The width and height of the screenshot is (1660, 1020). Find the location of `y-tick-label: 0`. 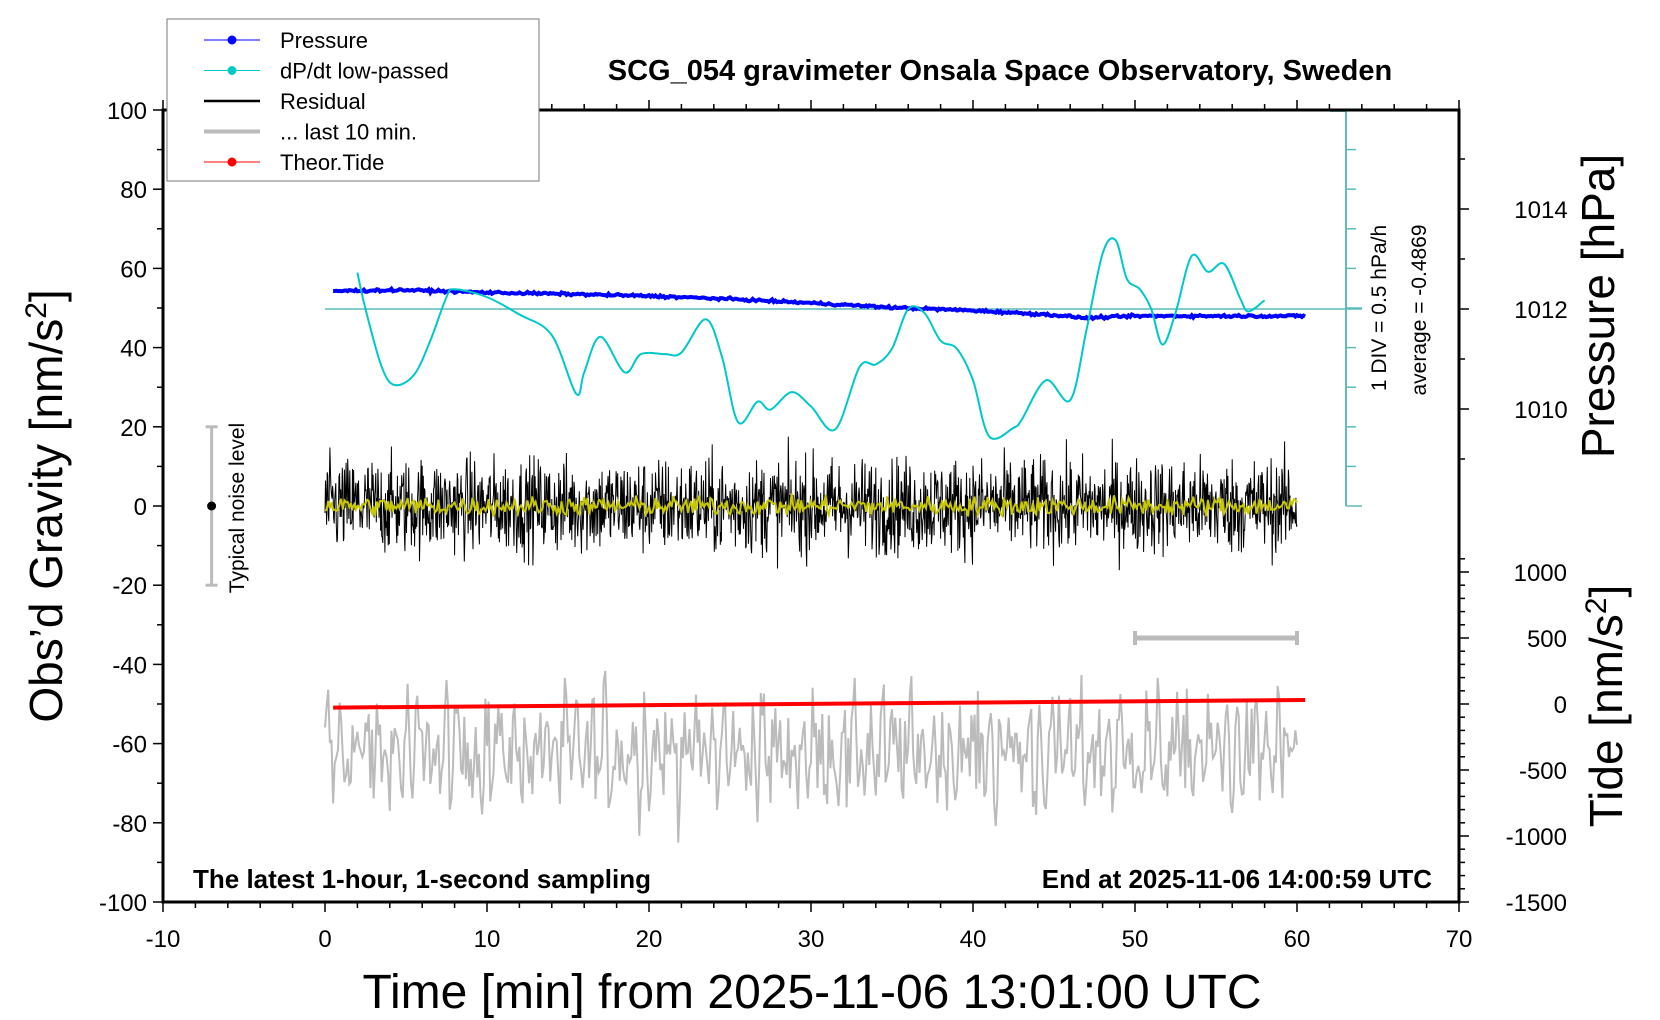

y-tick-label: 0 is located at coordinates (140, 507).